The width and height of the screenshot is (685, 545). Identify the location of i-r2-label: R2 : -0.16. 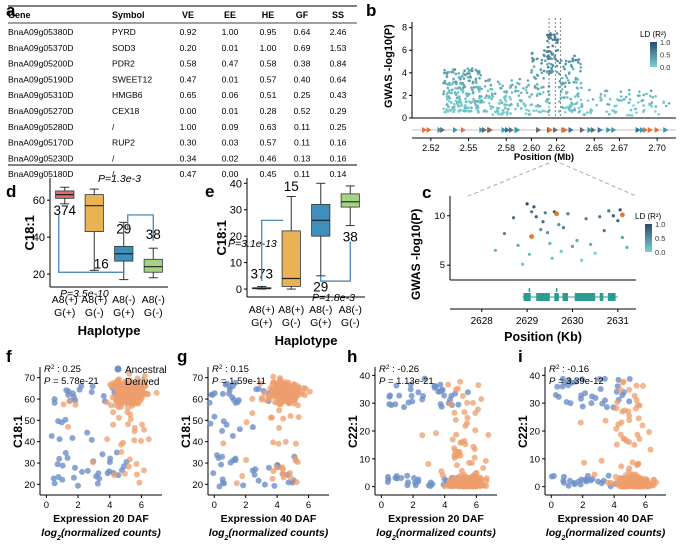
(569, 370).